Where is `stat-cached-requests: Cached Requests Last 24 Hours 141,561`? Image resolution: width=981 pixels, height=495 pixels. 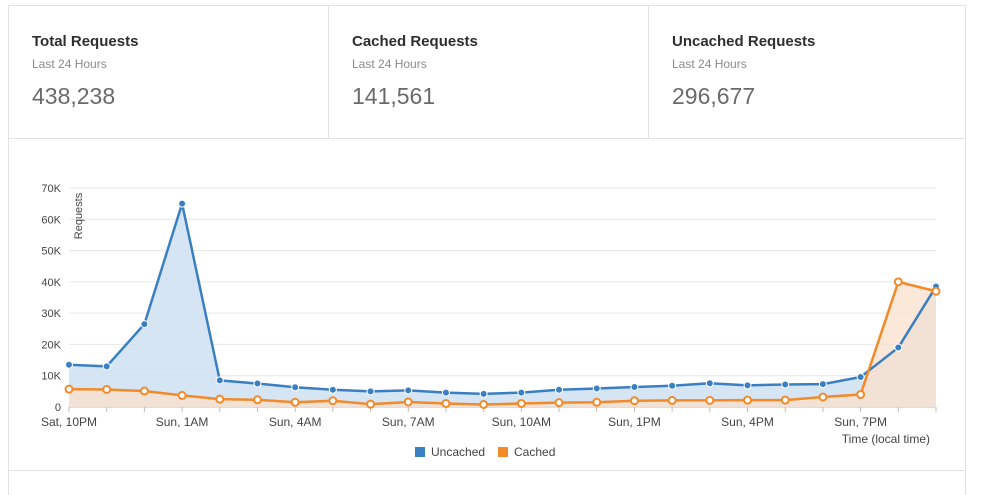
stat-cached-requests: Cached Requests Last 24 Hours 141,561 is located at coordinates (488, 72).